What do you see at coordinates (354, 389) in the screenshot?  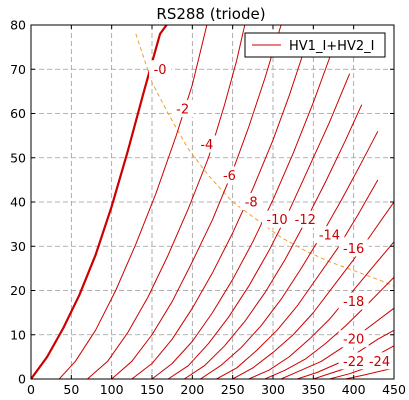 I see `x-tick-label: 400` at bounding box center [354, 389].